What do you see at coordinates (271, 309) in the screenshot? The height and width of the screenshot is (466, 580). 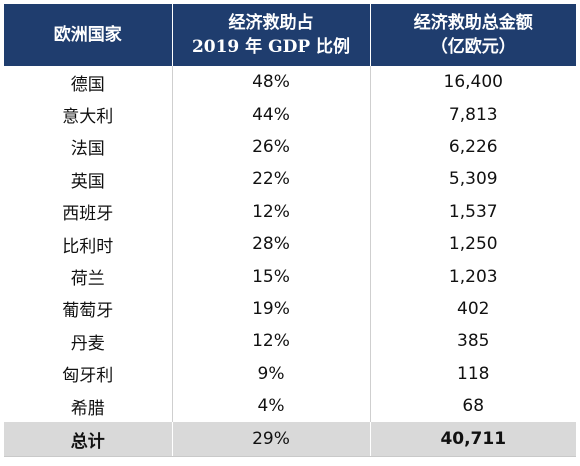 I see `gdp-ratio-cell: 19%` at bounding box center [271, 309].